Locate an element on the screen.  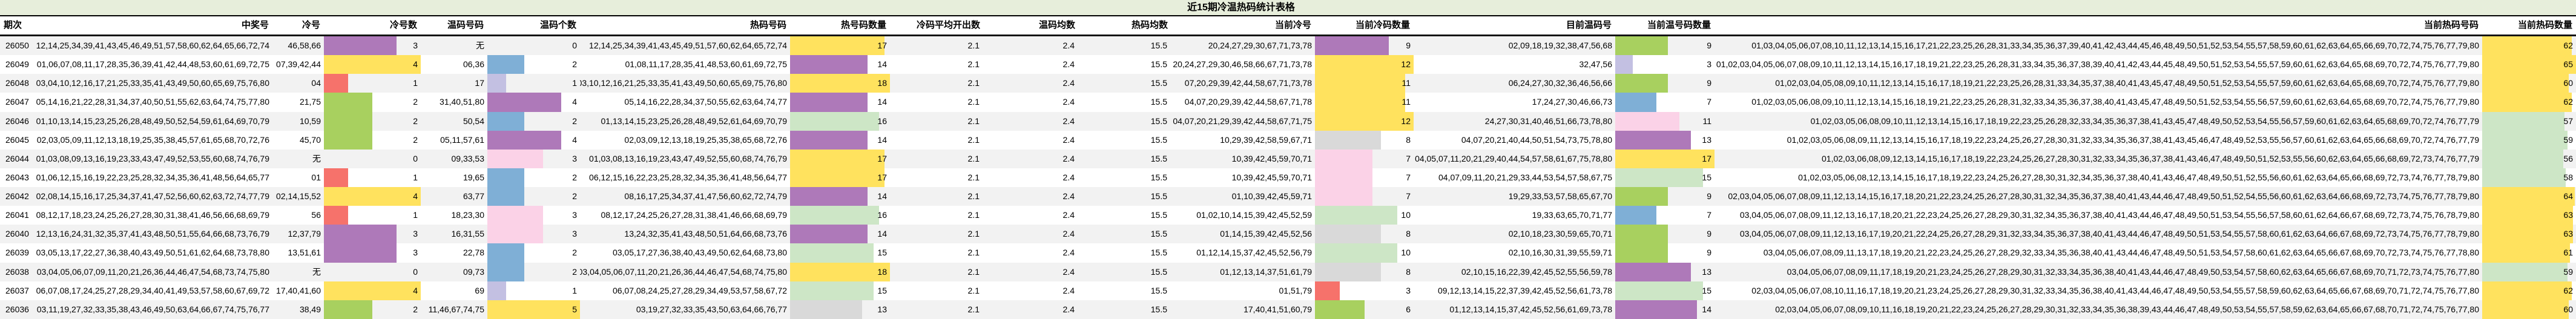
cell-hot_n: 16 is located at coordinates (840, 121).